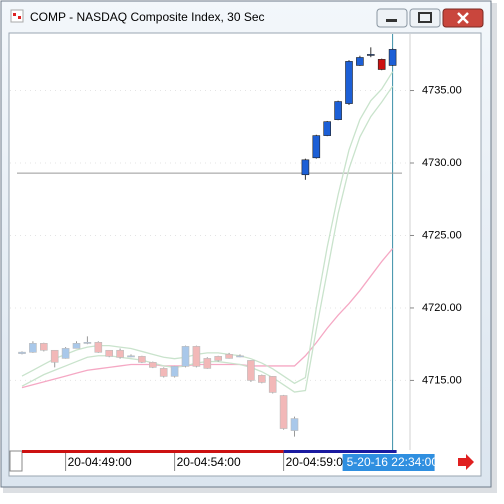 Image resolution: width=504 pixels, height=504 pixels. I want to click on y-tick-label: 4725.00, so click(442, 235).